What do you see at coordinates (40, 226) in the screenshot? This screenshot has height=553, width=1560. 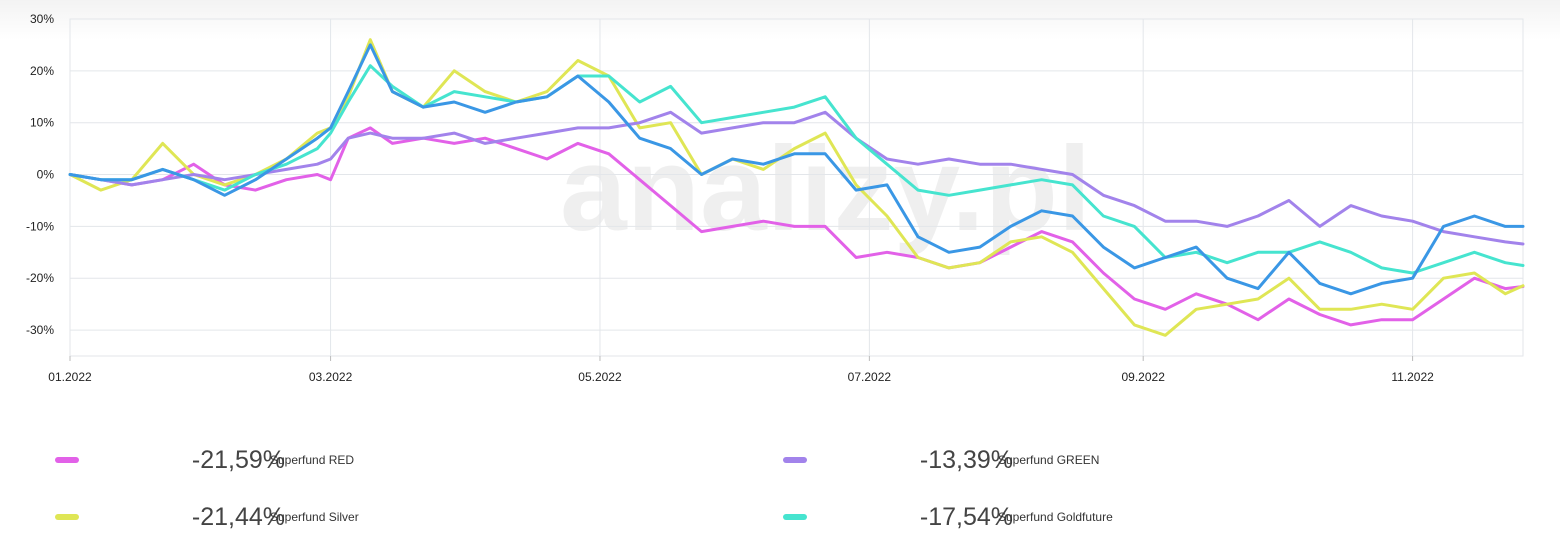 I see `y-tick-label: -10%` at bounding box center [40, 226].